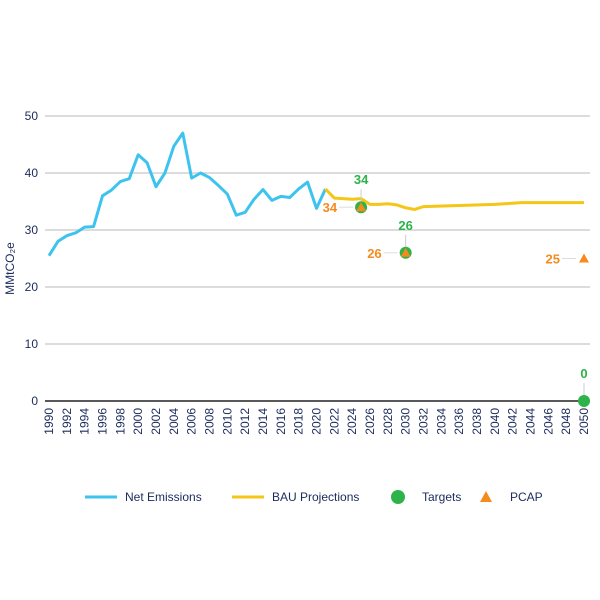 The image size is (600, 600). Describe the element at coordinates (299, 421) in the screenshot. I see `x-tick-label: 2018` at that location.